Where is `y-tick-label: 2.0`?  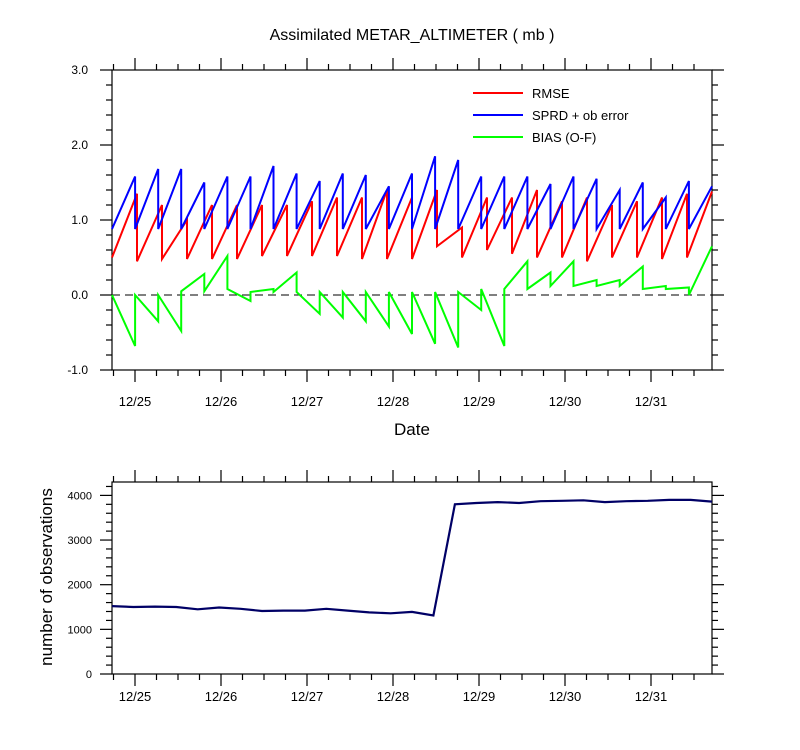 y-tick-label: 2.0 is located at coordinates (79, 145).